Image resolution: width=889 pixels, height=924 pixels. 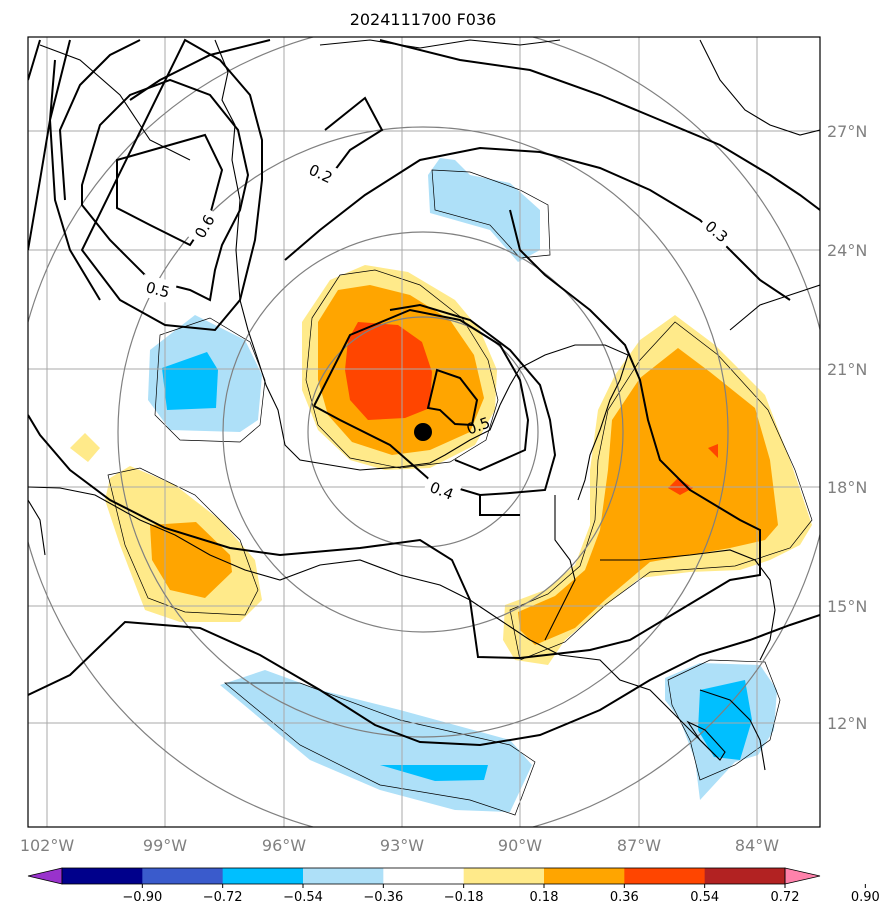 I want to click on map-title: 2024111700 F036, so click(x=423, y=19).